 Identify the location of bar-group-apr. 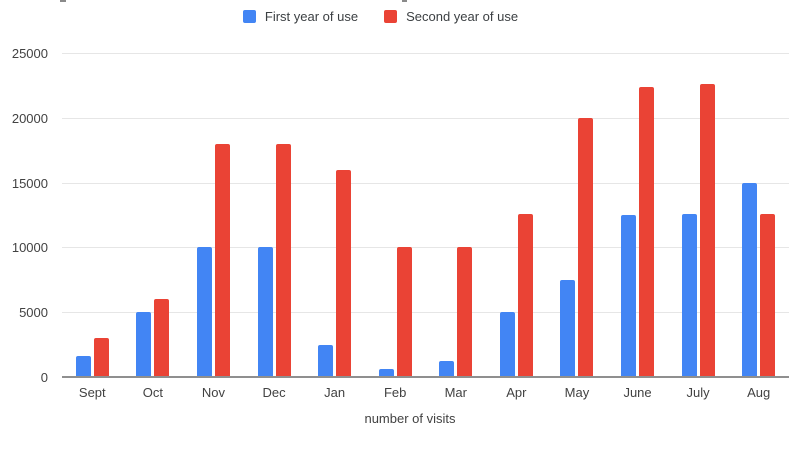
(516, 215).